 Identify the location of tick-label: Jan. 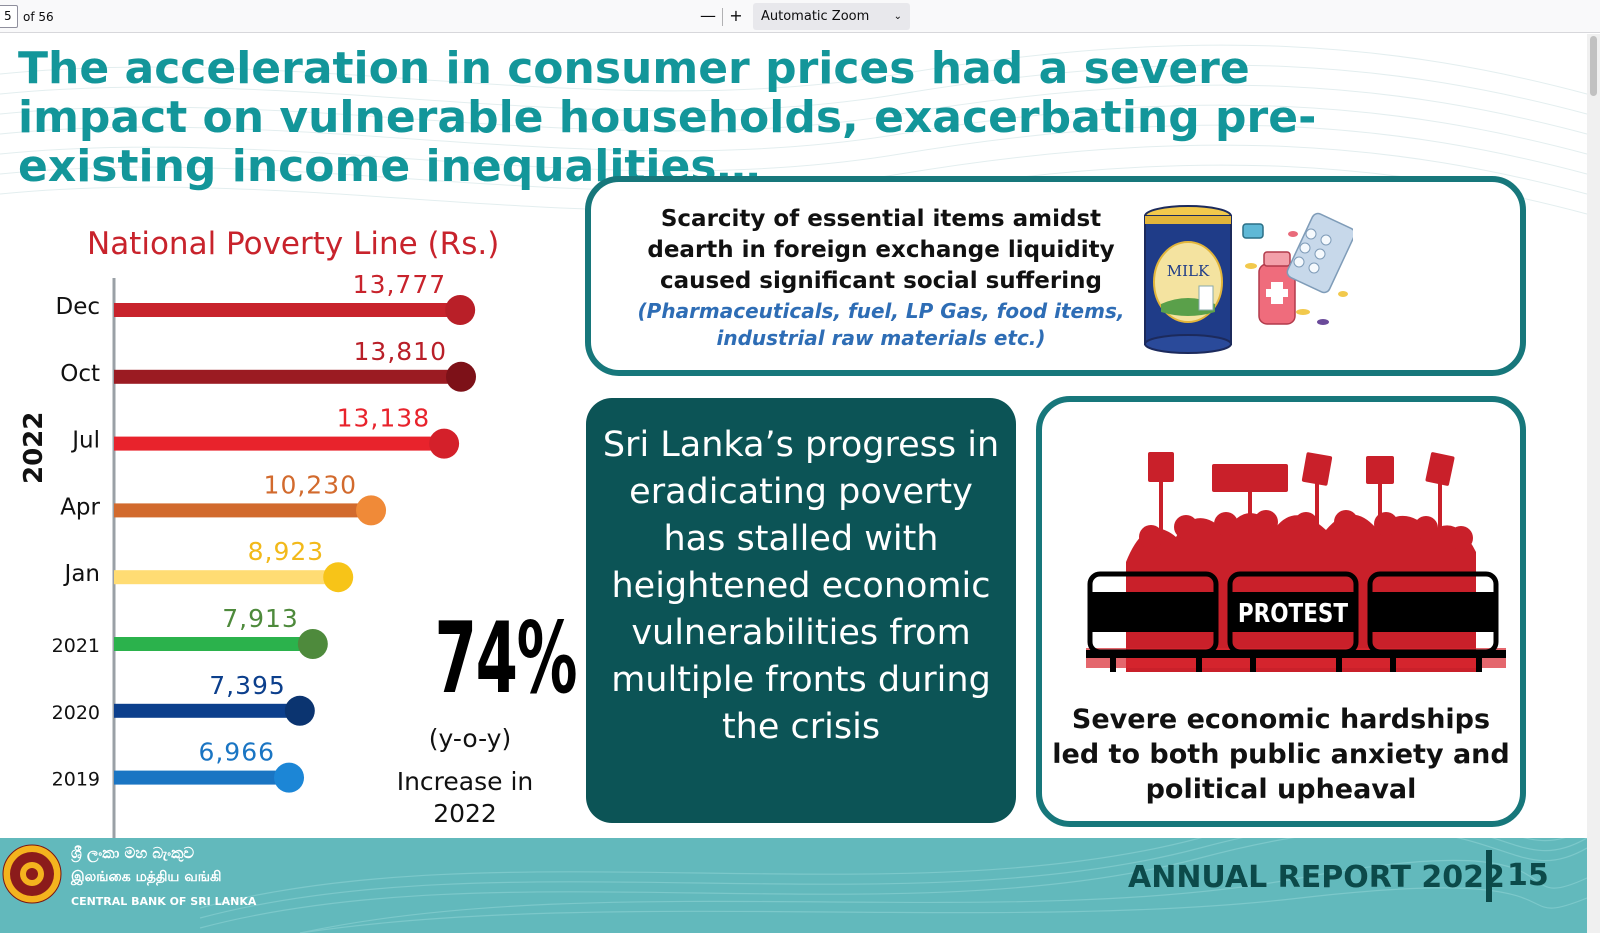
(81, 574).